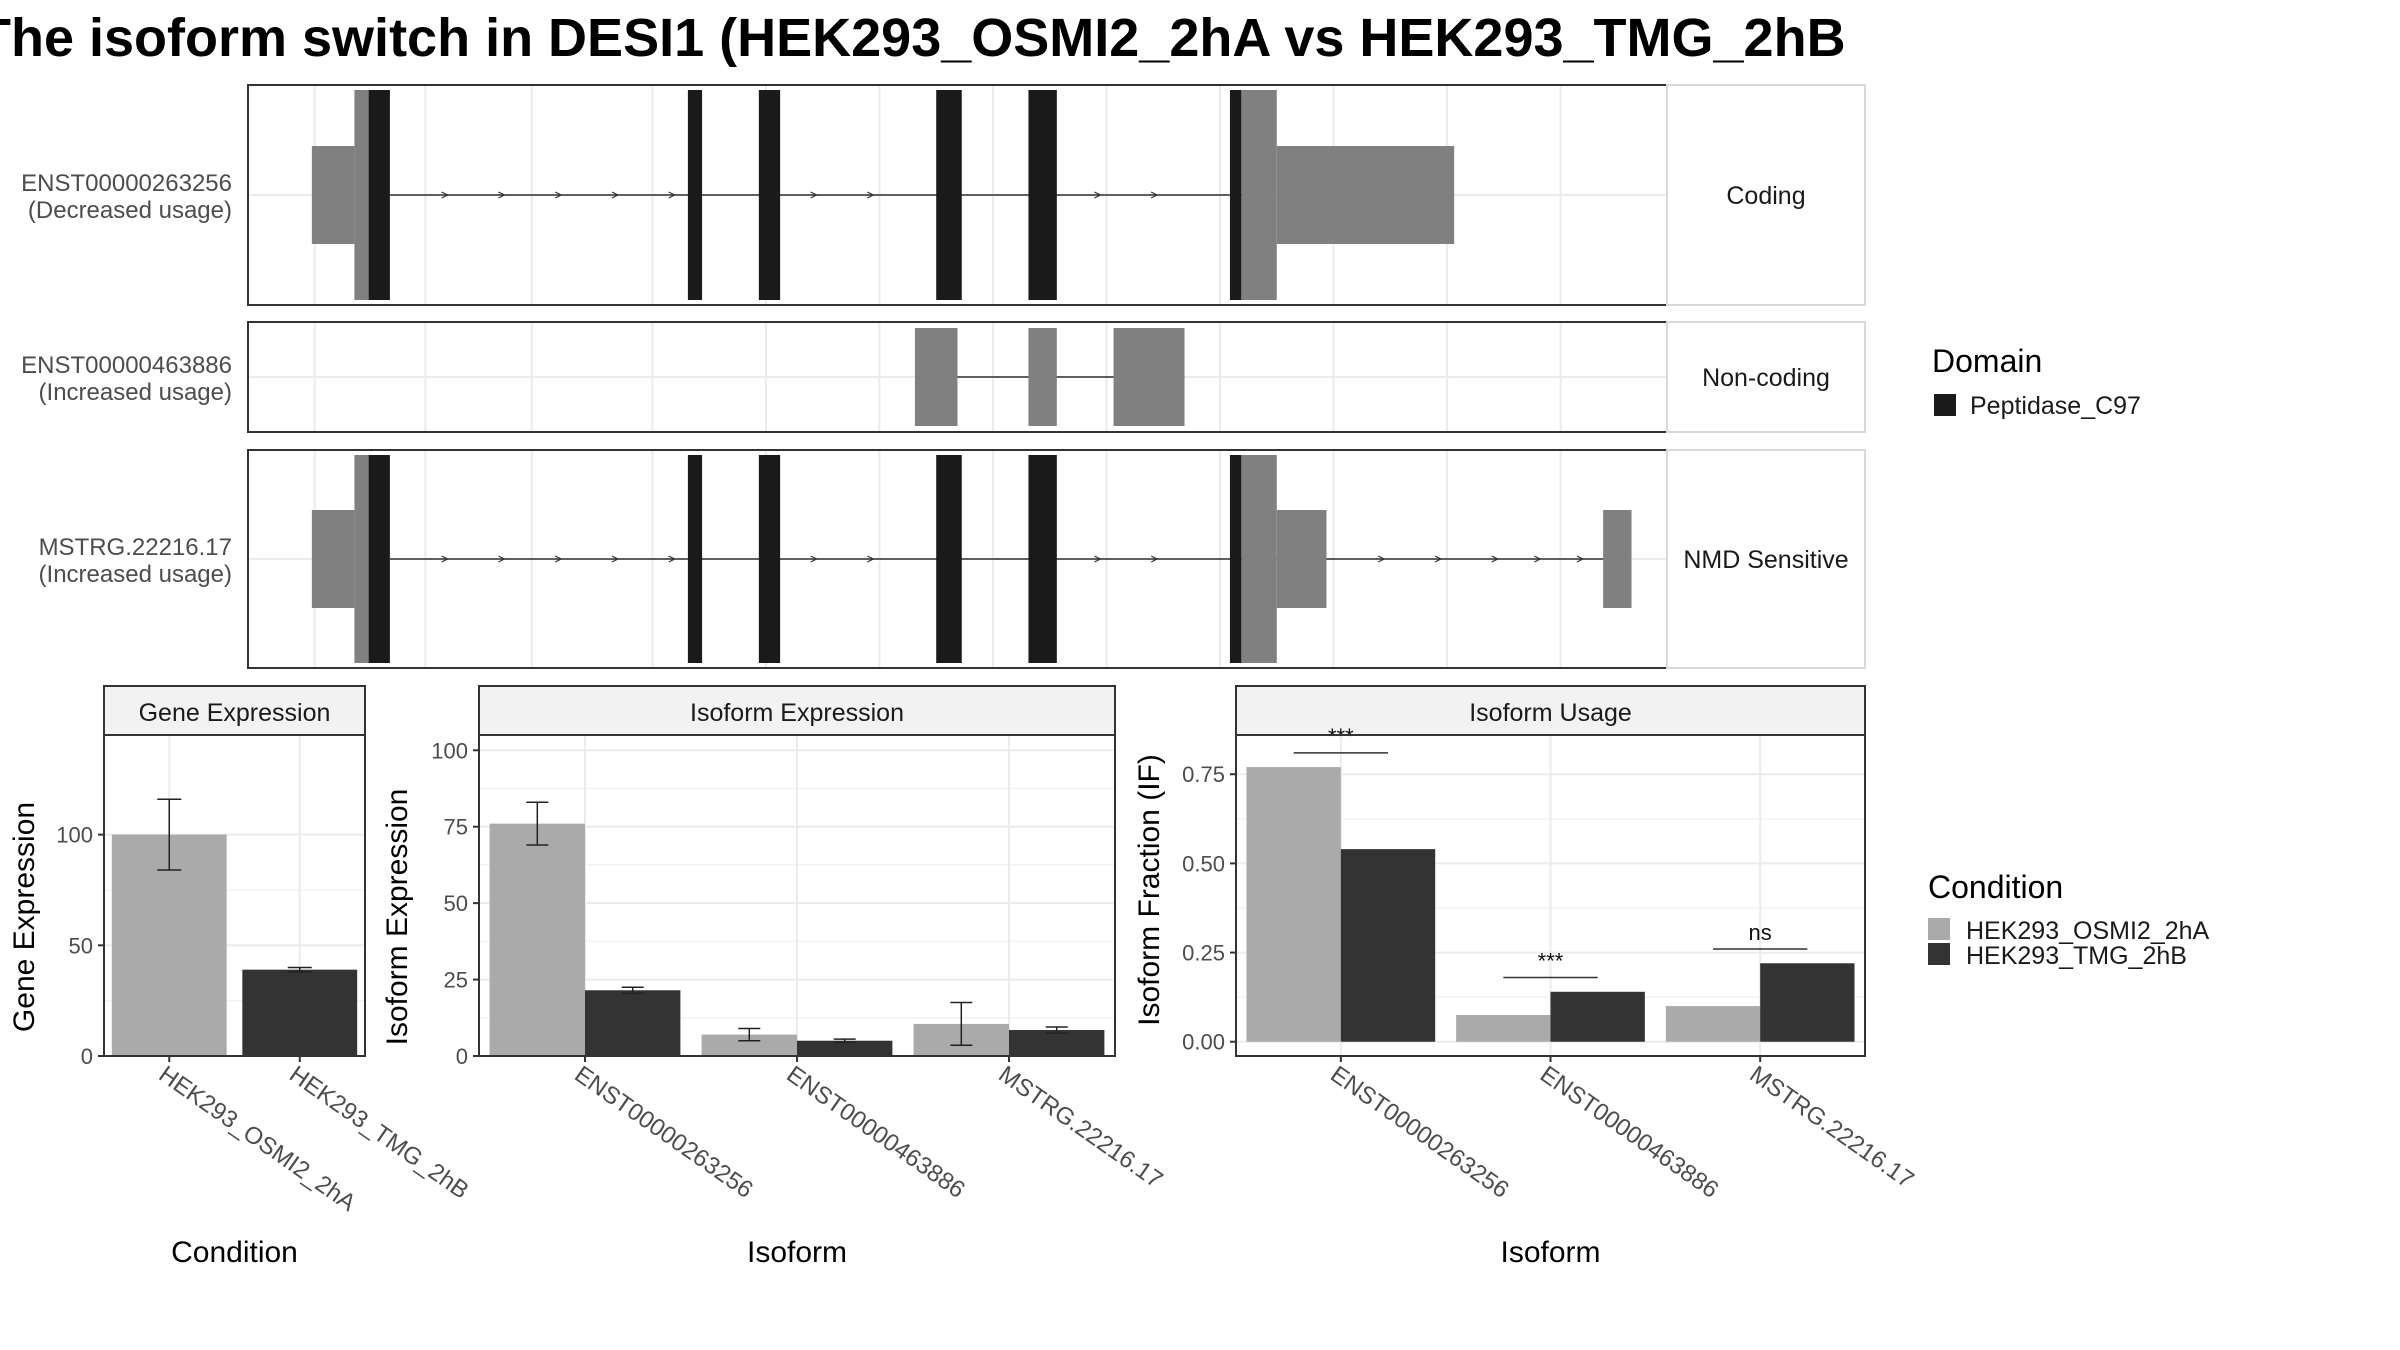  What do you see at coordinates (1203, 953) in the screenshot?
I see `y-tick-label: 0.25` at bounding box center [1203, 953].